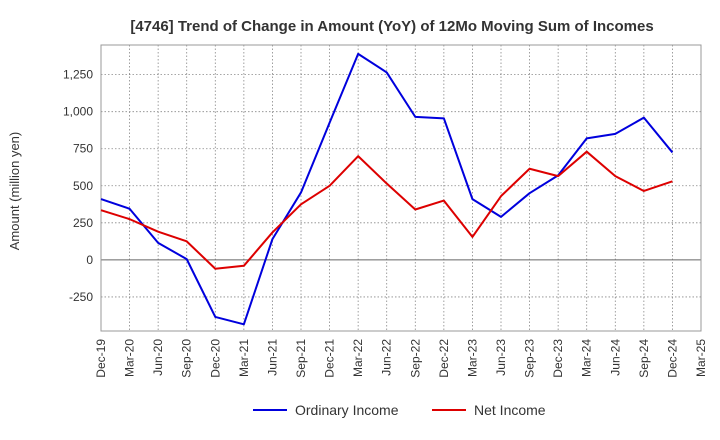 The width and height of the screenshot is (720, 440). Describe the element at coordinates (415, 358) in the screenshot. I see `x-tick-label: Sep-22` at that location.